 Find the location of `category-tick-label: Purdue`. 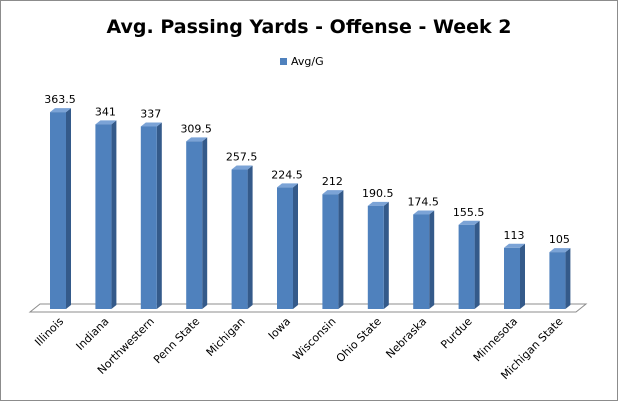

category-tick-label: Purdue is located at coordinates (456, 333).